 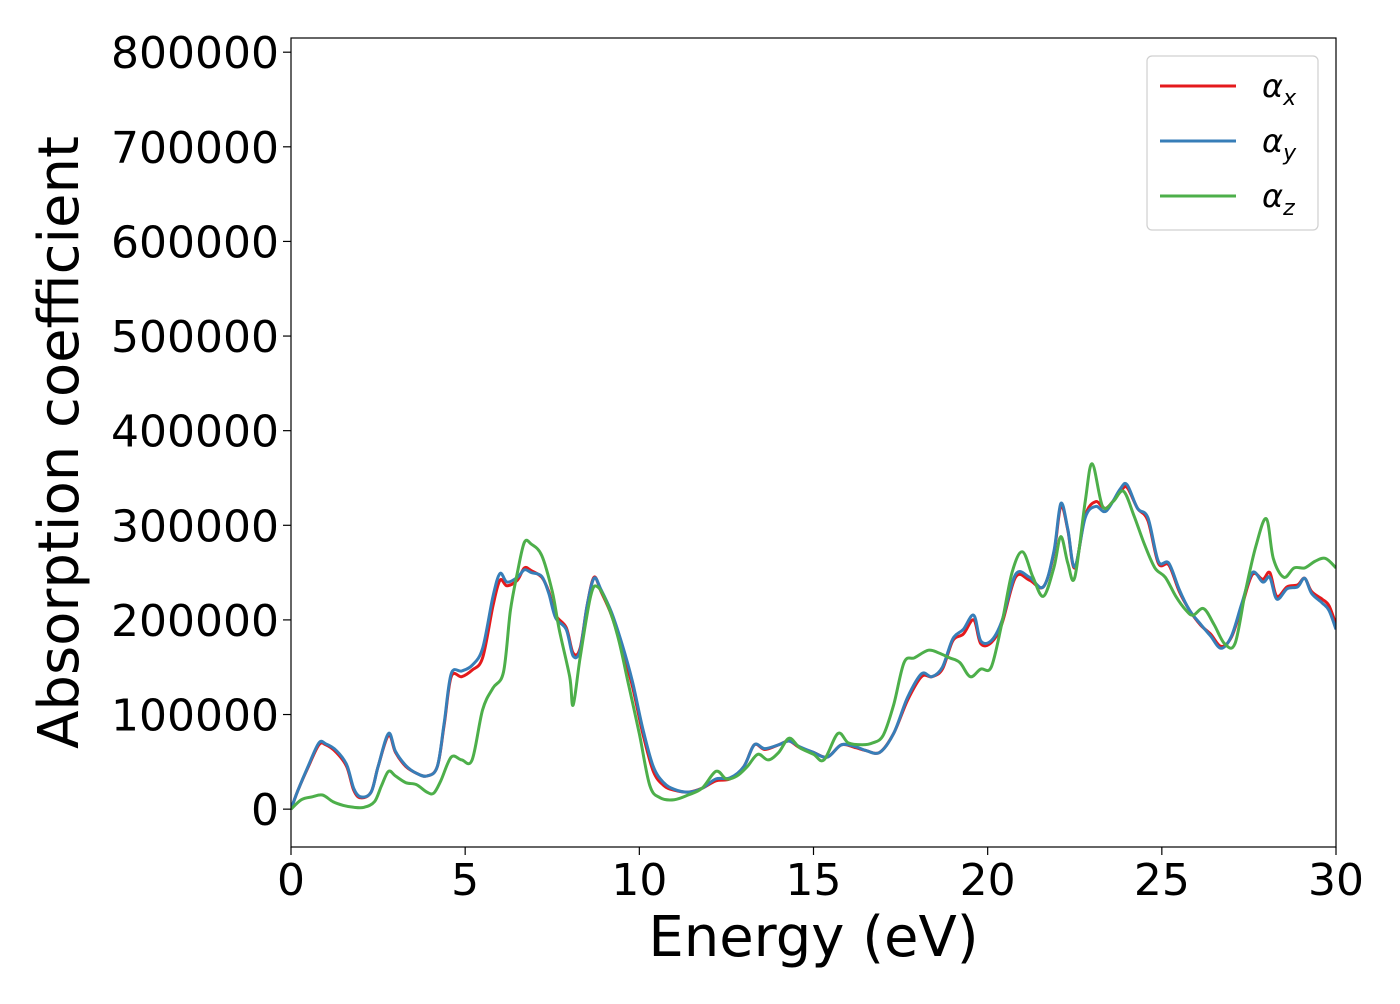 I want to click on x-tick-label: 30, so click(x=1336, y=880).